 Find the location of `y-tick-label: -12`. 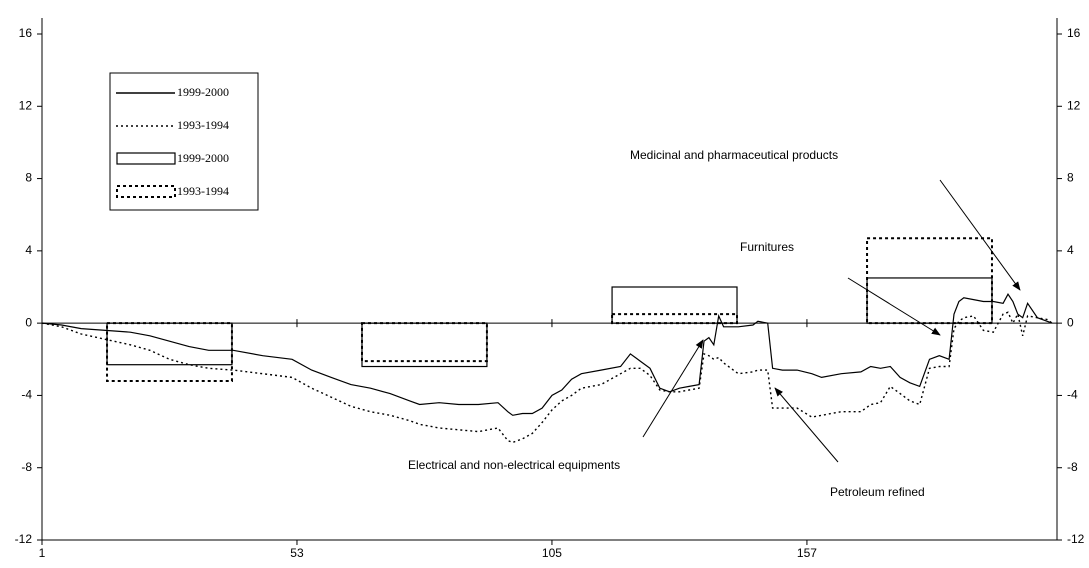

y-tick-label: -12 is located at coordinates (24, 539).